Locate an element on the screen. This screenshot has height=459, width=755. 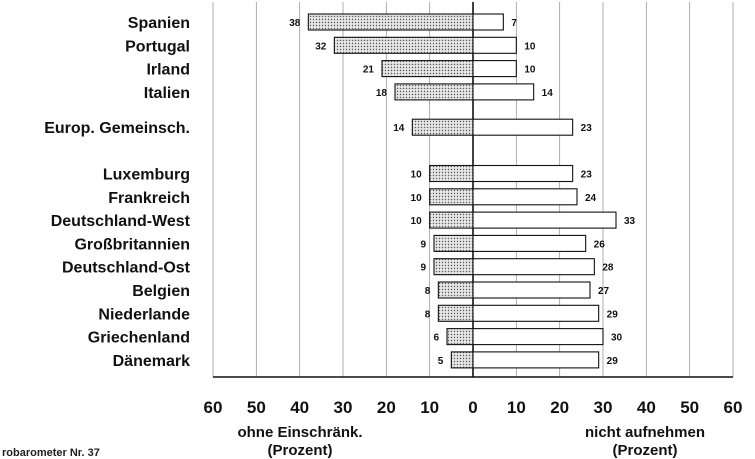
category-label: Italien is located at coordinates (167, 93).